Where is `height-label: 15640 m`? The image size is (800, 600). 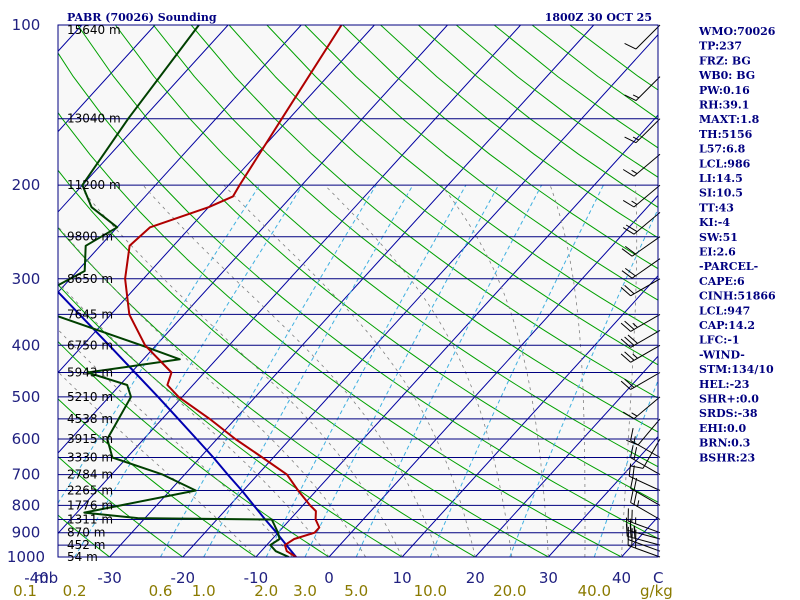 height-label: 15640 m is located at coordinates (94, 30).